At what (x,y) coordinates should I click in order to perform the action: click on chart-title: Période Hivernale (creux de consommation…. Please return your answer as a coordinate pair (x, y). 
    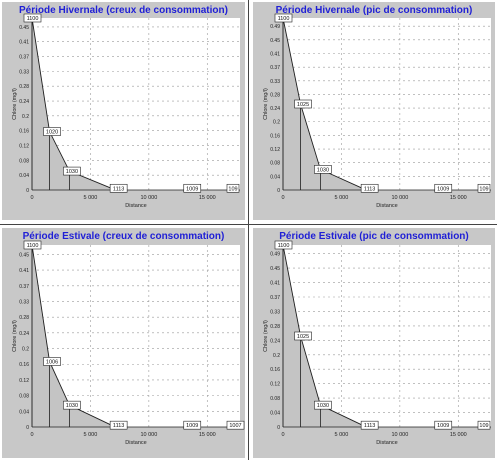
    Looking at the image, I should click on (123, 10).